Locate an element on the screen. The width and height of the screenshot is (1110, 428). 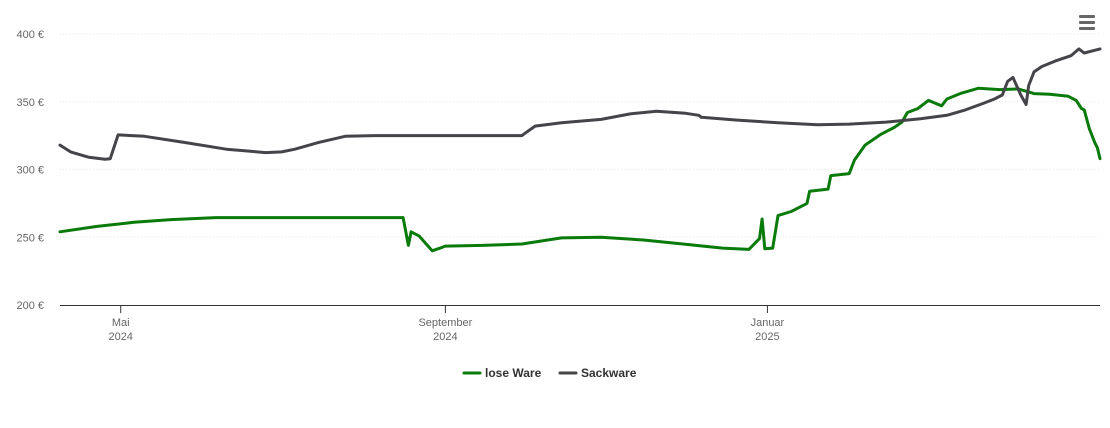
y-tick-label: 300 € is located at coordinates (30, 171).